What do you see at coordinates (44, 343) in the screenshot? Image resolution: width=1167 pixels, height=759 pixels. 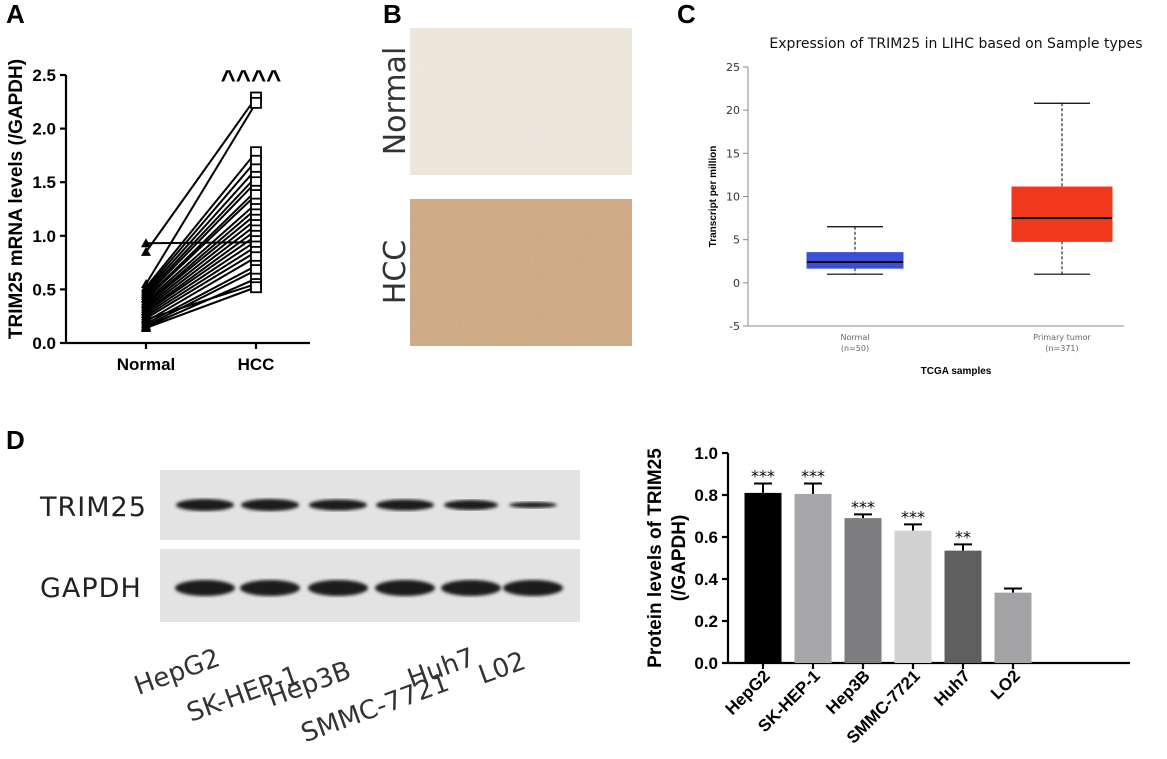 I see `chart-a-y-tick-label: 0.0` at bounding box center [44, 343].